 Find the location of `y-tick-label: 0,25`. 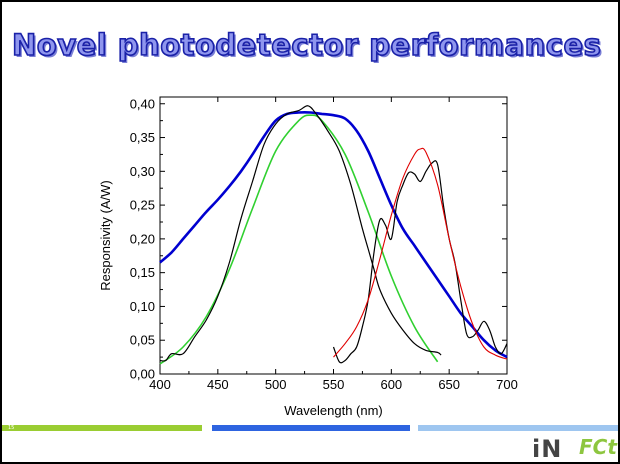

y-tick-label: 0,25 is located at coordinates (142, 205).